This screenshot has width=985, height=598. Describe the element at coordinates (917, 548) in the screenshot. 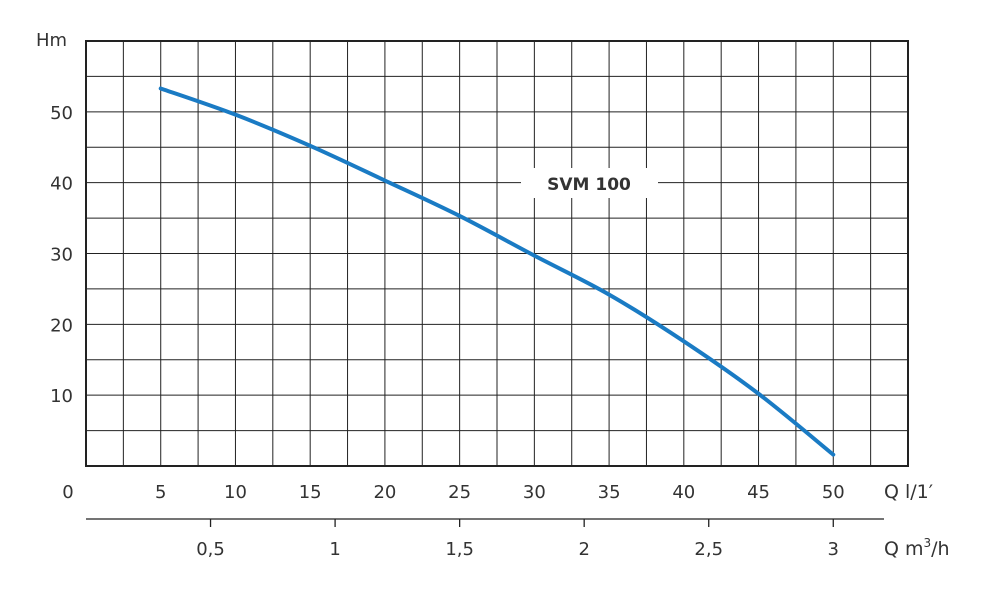

I see `secondary-x-axis-label: Q m3/h` at that location.